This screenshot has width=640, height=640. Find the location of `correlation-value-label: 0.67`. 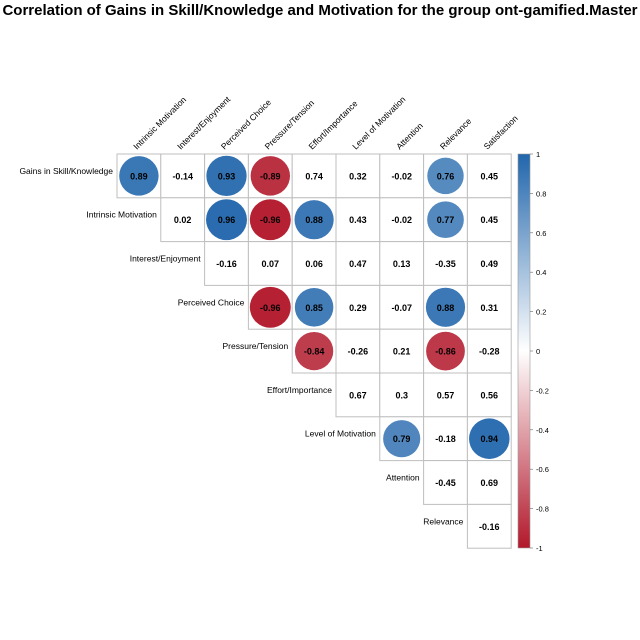

correlation-value-label: 0.67 is located at coordinates (358, 395).